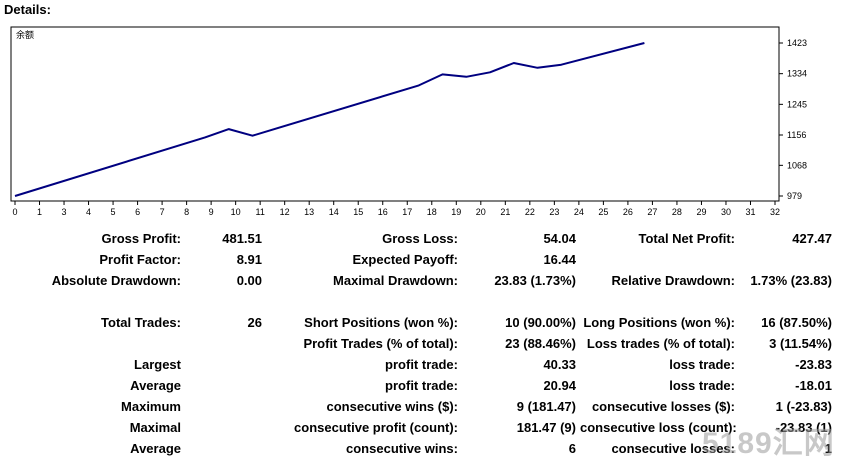  I want to click on x-tick-label: 5, so click(113, 212).